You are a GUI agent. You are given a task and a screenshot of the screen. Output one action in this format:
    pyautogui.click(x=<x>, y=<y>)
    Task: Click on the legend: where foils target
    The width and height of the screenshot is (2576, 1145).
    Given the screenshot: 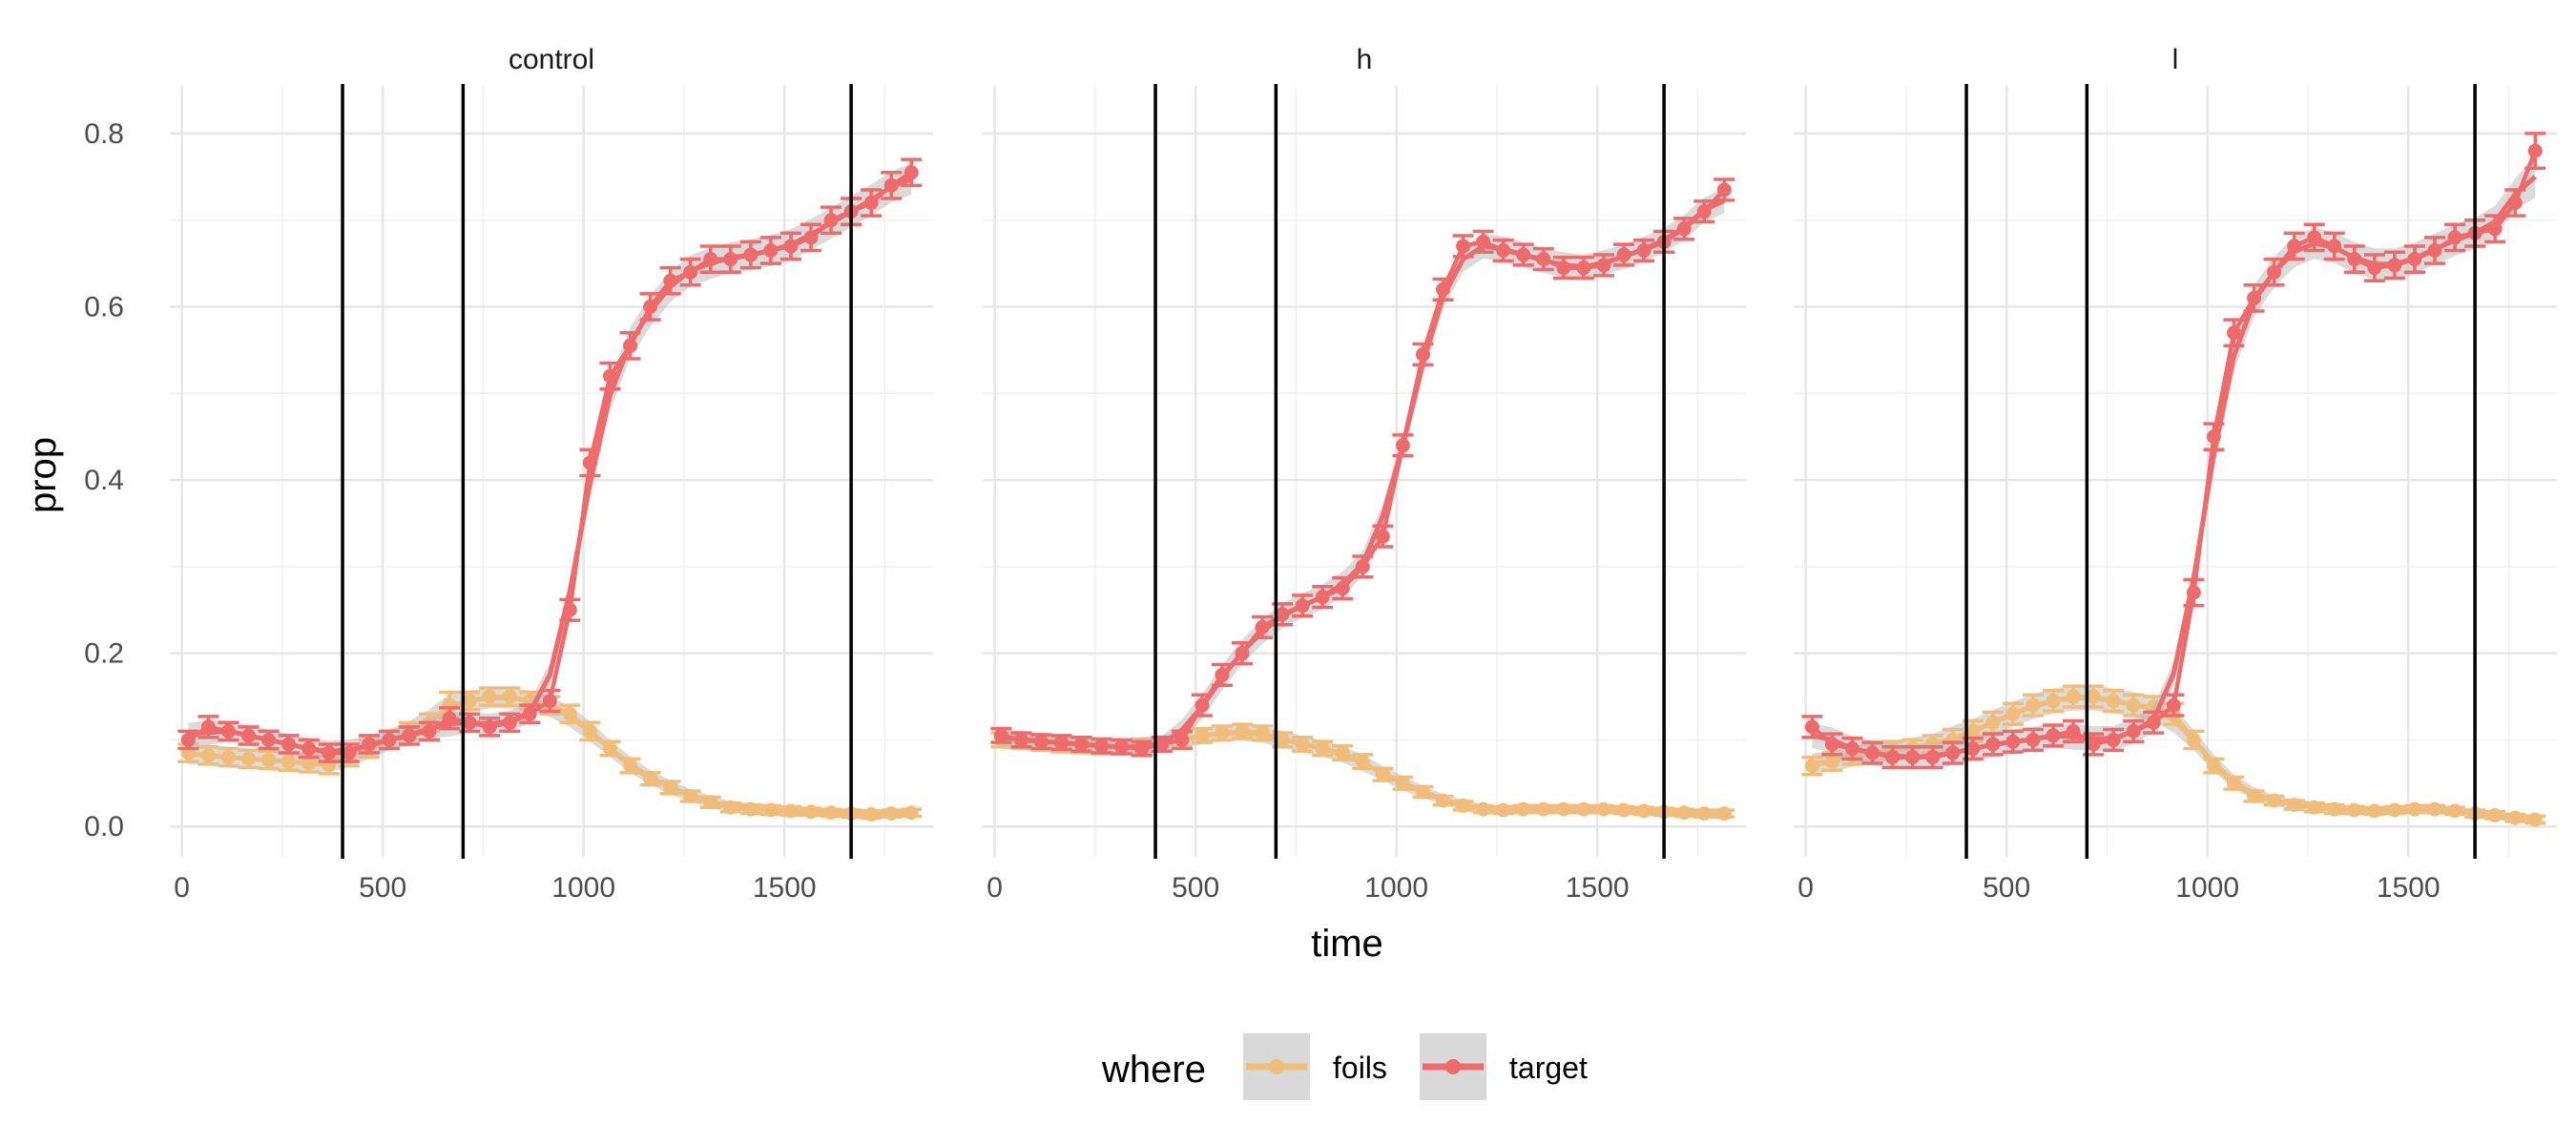 What is the action you would take?
    pyautogui.click(x=1344, y=1066)
    